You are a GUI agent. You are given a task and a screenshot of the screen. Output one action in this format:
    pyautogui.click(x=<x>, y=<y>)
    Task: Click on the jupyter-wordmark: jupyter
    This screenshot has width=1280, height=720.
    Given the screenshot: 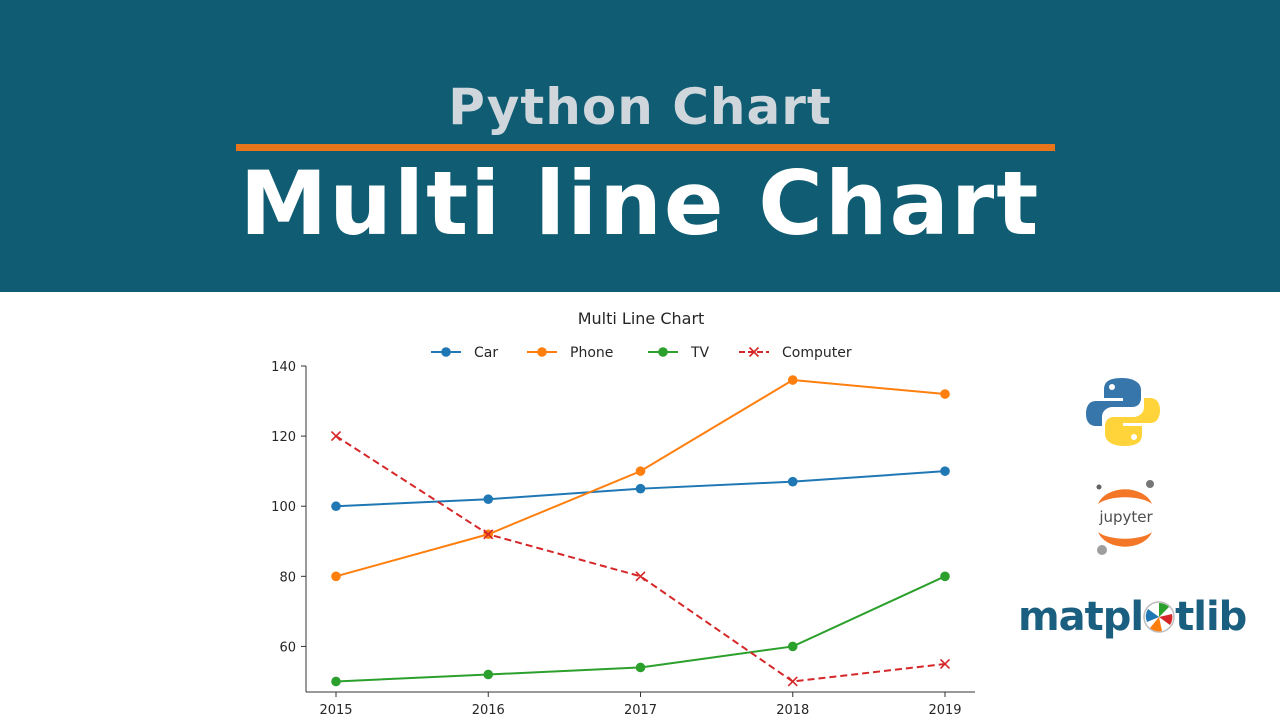 What is the action you would take?
    pyautogui.click(x=1125, y=517)
    